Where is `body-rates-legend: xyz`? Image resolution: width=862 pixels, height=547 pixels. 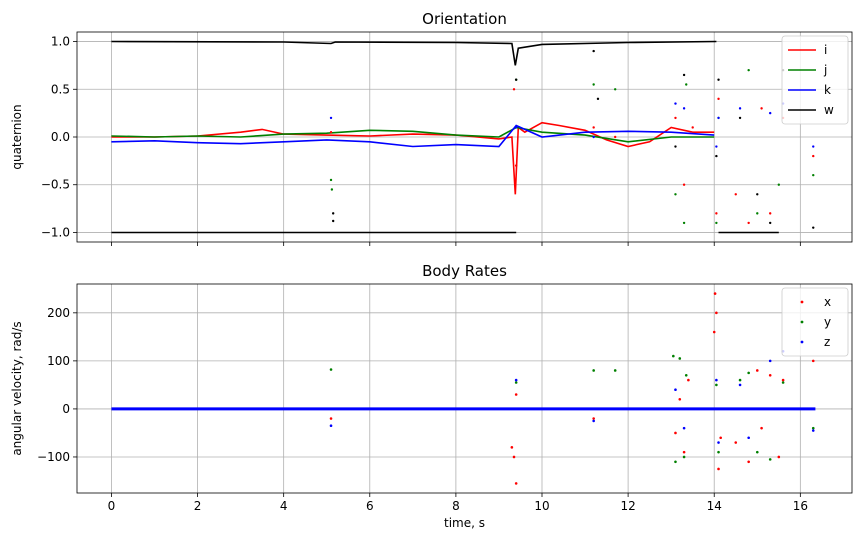 body-rates-legend: xyz is located at coordinates (815, 322).